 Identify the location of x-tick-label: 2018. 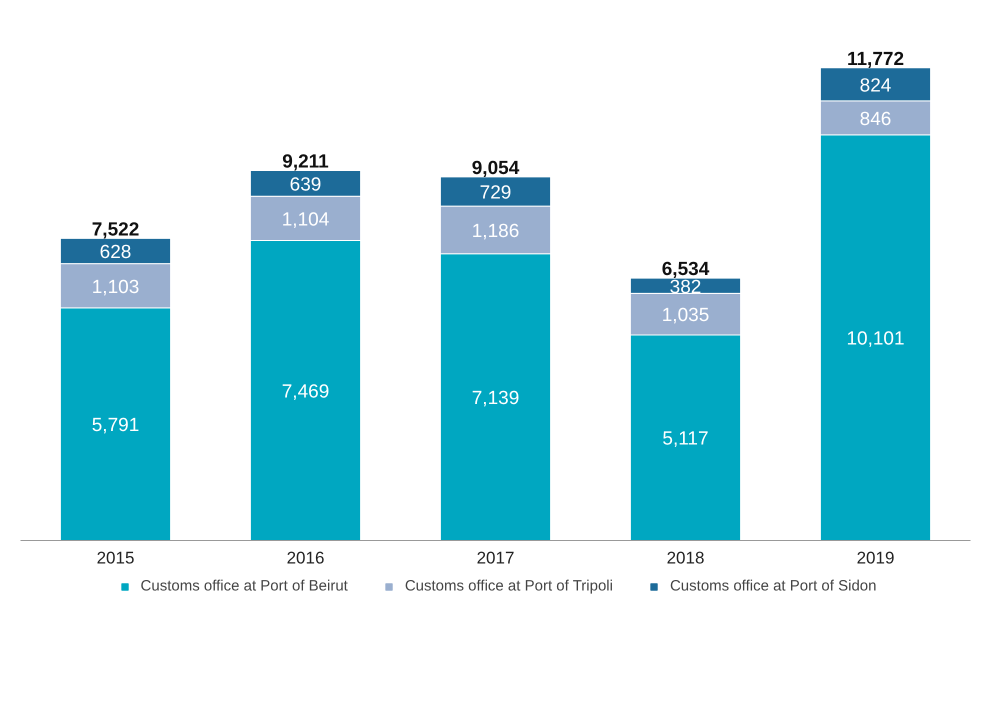
(685, 558).